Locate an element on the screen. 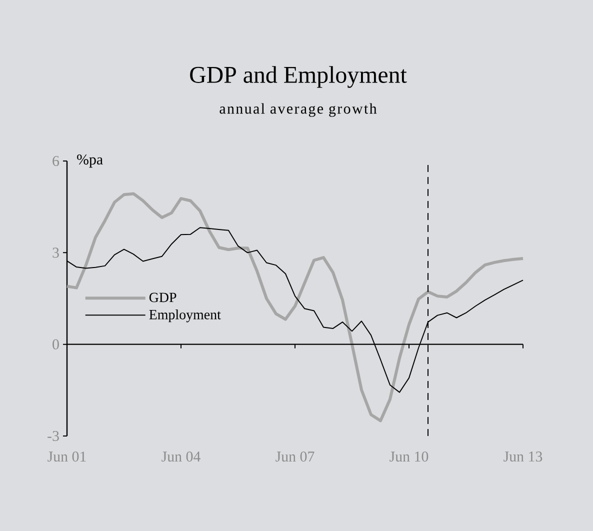 This screenshot has width=593, height=531. x-tick-label: Jun 07 is located at coordinates (295, 457).